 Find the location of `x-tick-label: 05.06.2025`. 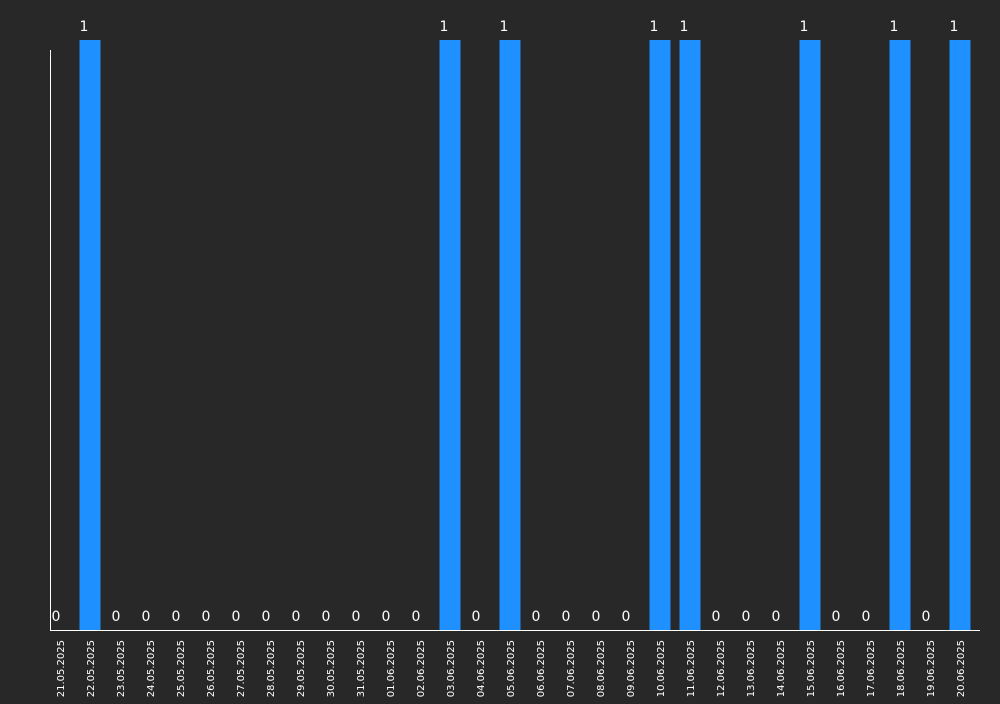

x-tick-label: 05.06.2025 is located at coordinates (511, 668).